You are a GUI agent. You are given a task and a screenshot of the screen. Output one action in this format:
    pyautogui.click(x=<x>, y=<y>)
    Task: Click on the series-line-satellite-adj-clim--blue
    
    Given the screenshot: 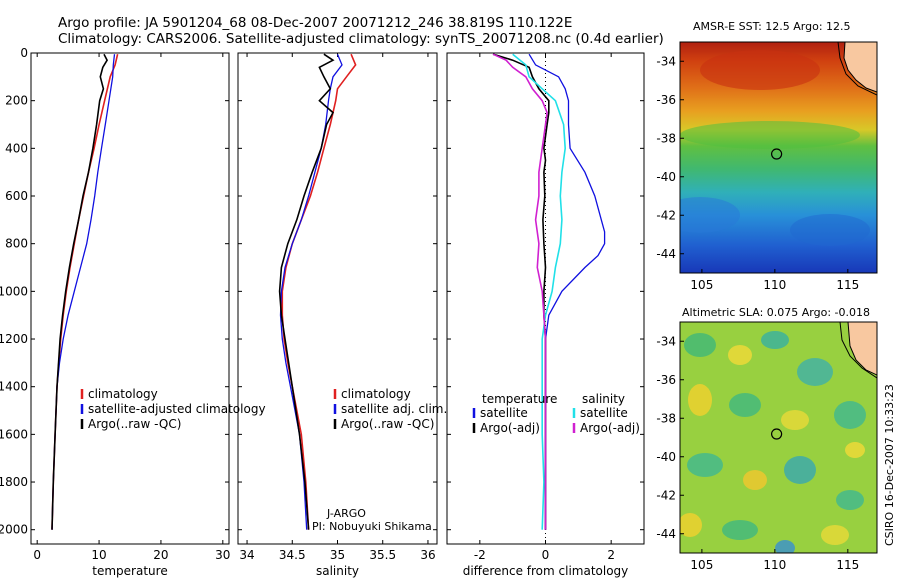 What is the action you would take?
    pyautogui.click(x=311, y=291)
    